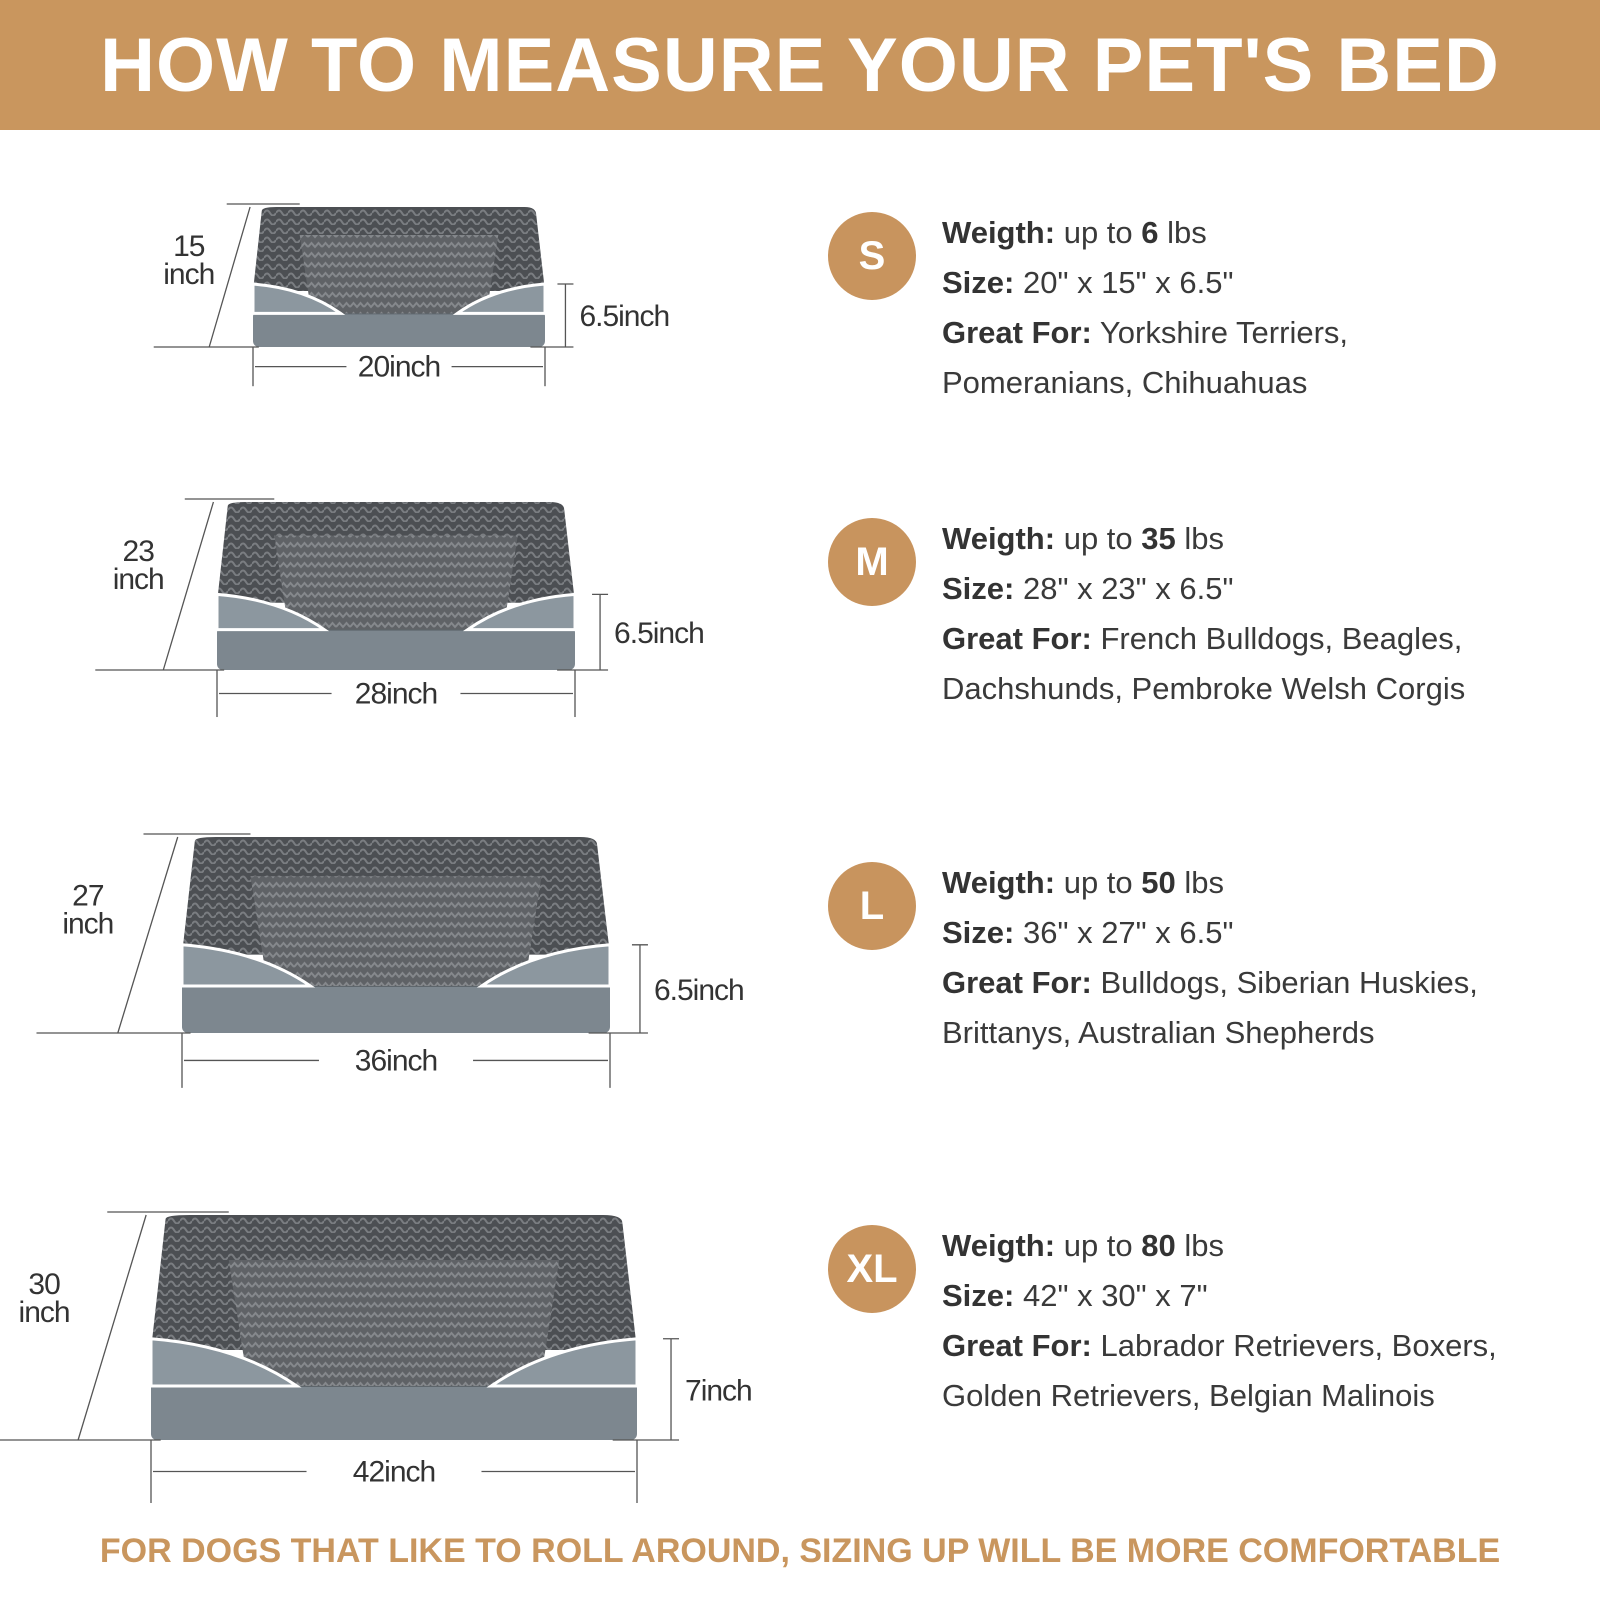 This screenshot has height=1600, width=1600. Describe the element at coordinates (1128, 588) in the screenshot. I see `size-value: 28" x 23" x 6.5"` at that location.